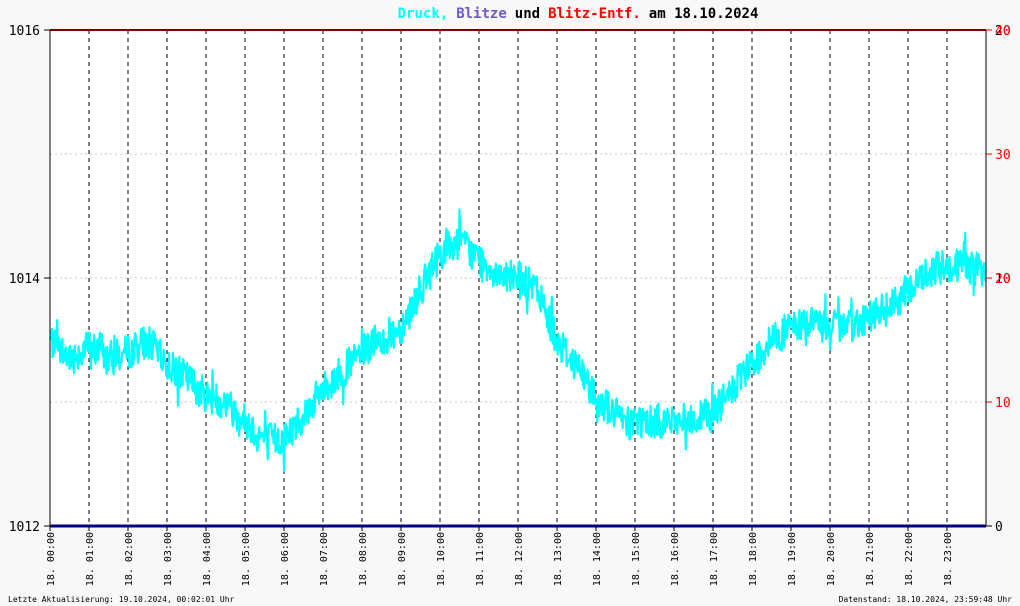 This screenshot has width=1020, height=606. Describe the element at coordinates (519, 559) in the screenshot. I see `x-tick-label: 18. 12:00` at that location.